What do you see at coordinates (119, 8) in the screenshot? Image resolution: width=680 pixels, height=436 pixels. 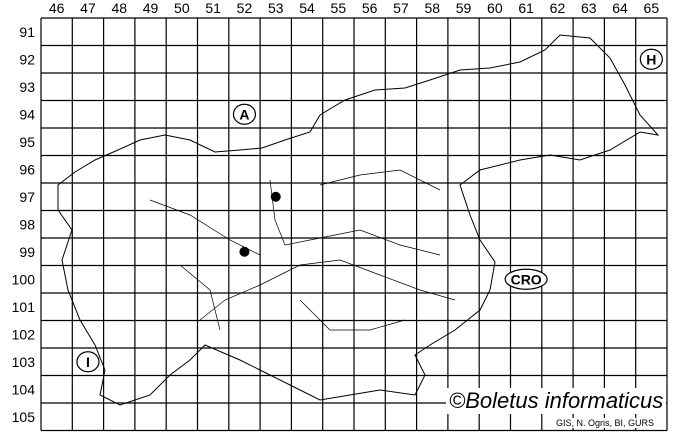 I see `column-label: 48` at bounding box center [119, 8].